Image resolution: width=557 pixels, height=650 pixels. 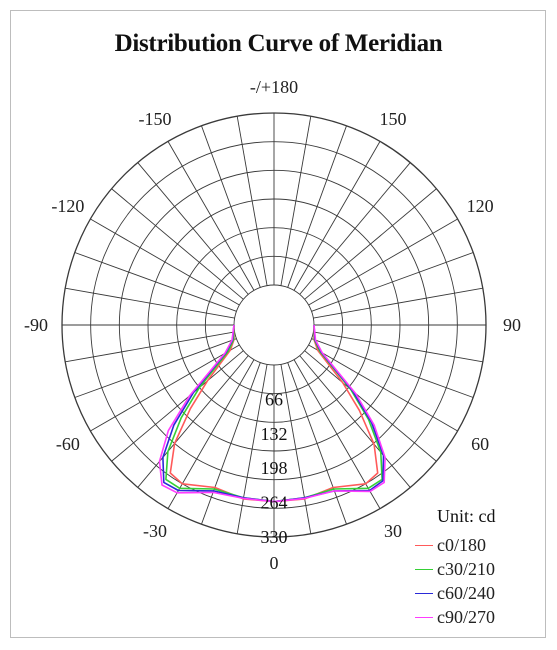 What do you see at coordinates (274, 87) in the screenshot?
I see `angle-tick-label: -/+180` at bounding box center [274, 87].